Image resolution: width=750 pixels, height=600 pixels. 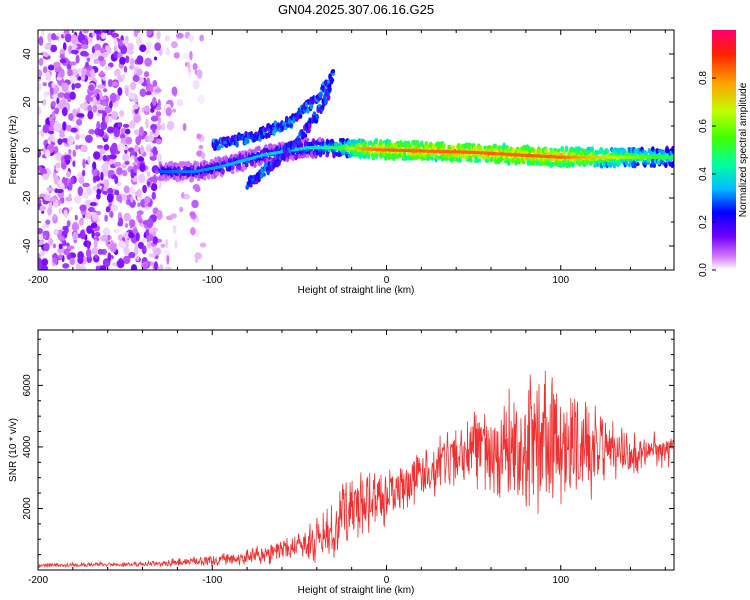 I want to click on spectrogram-x-tick-label: -100, so click(x=212, y=280).